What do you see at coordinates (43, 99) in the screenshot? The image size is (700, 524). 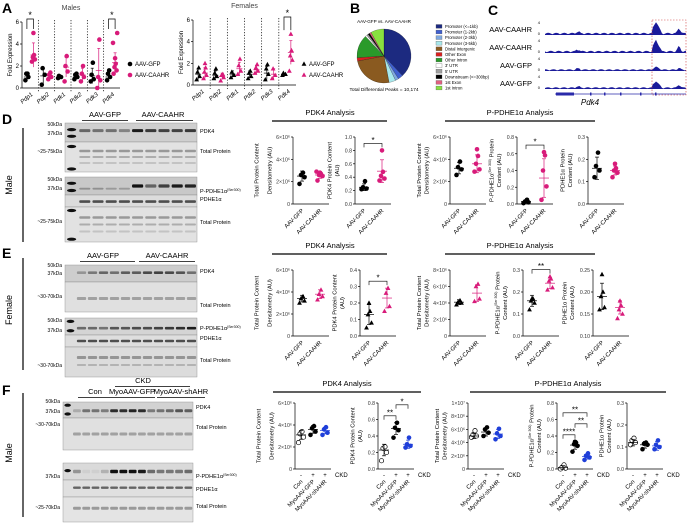 I see `x-tick-label: Pdp2` at bounding box center [43, 99].